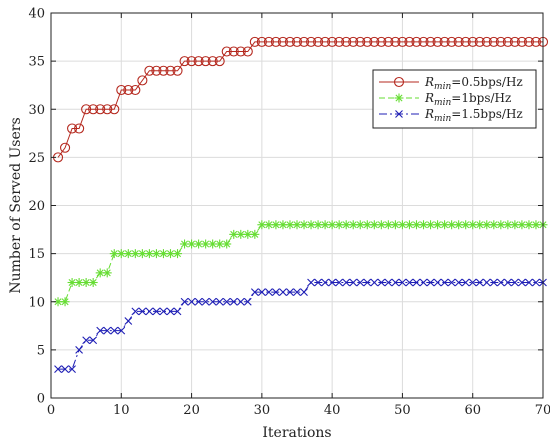 The width and height of the screenshot is (550, 443). I want to click on x-tick-label: 0, so click(51, 410).